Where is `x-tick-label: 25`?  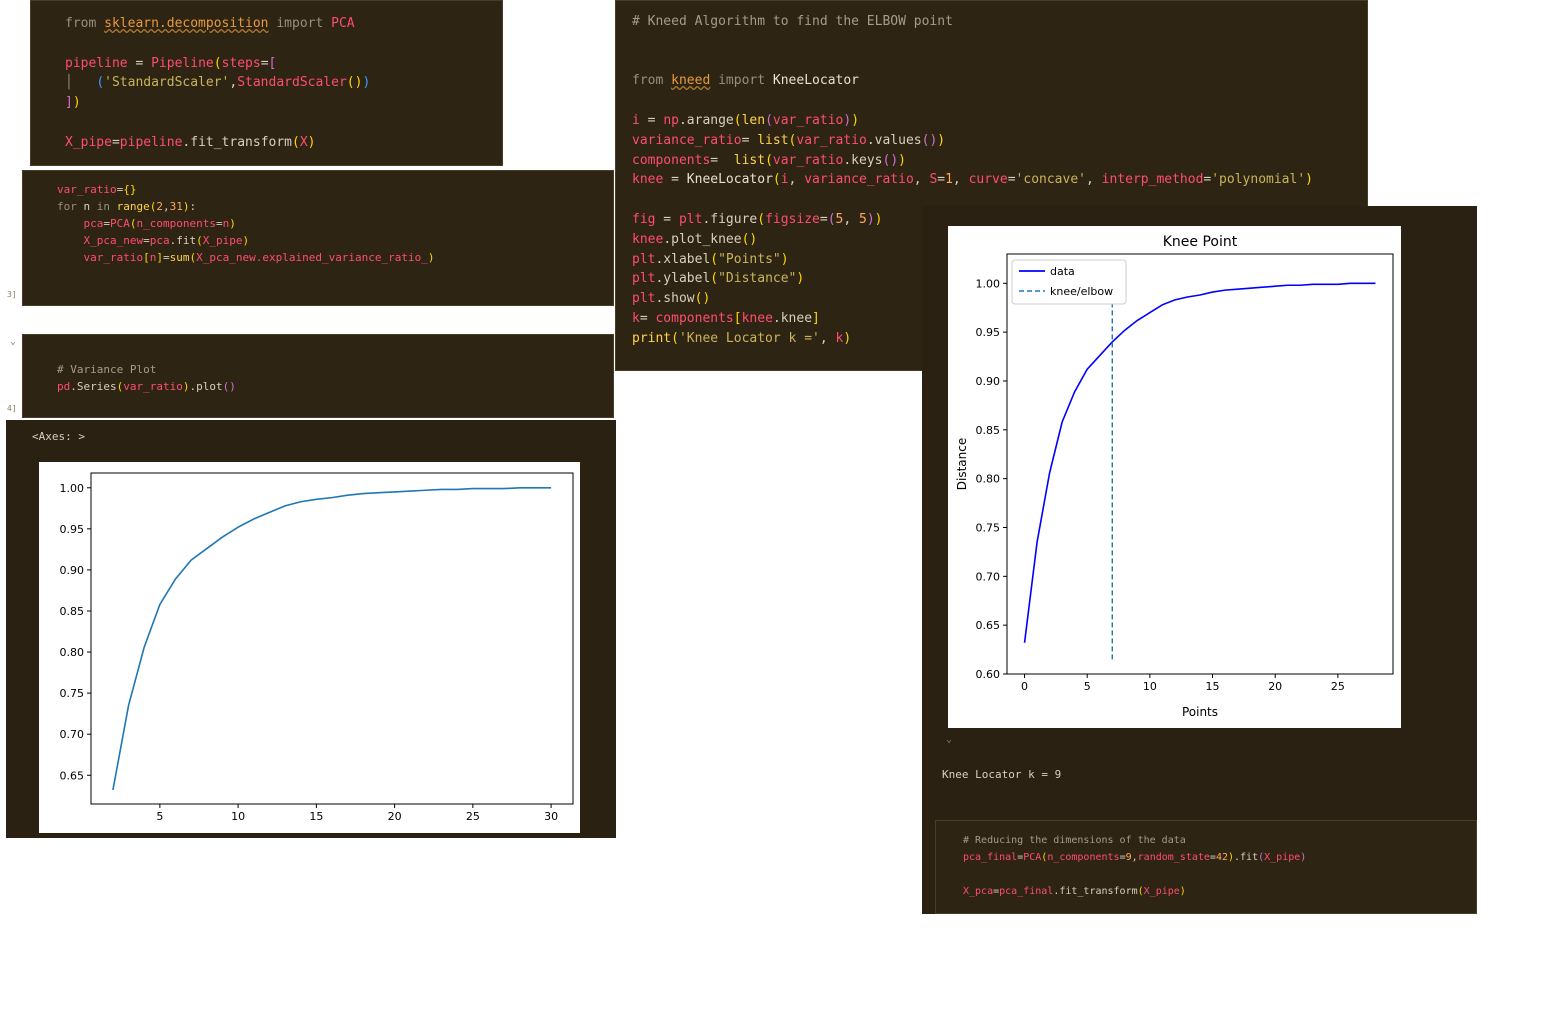 x-tick-label: 25 is located at coordinates (473, 816).